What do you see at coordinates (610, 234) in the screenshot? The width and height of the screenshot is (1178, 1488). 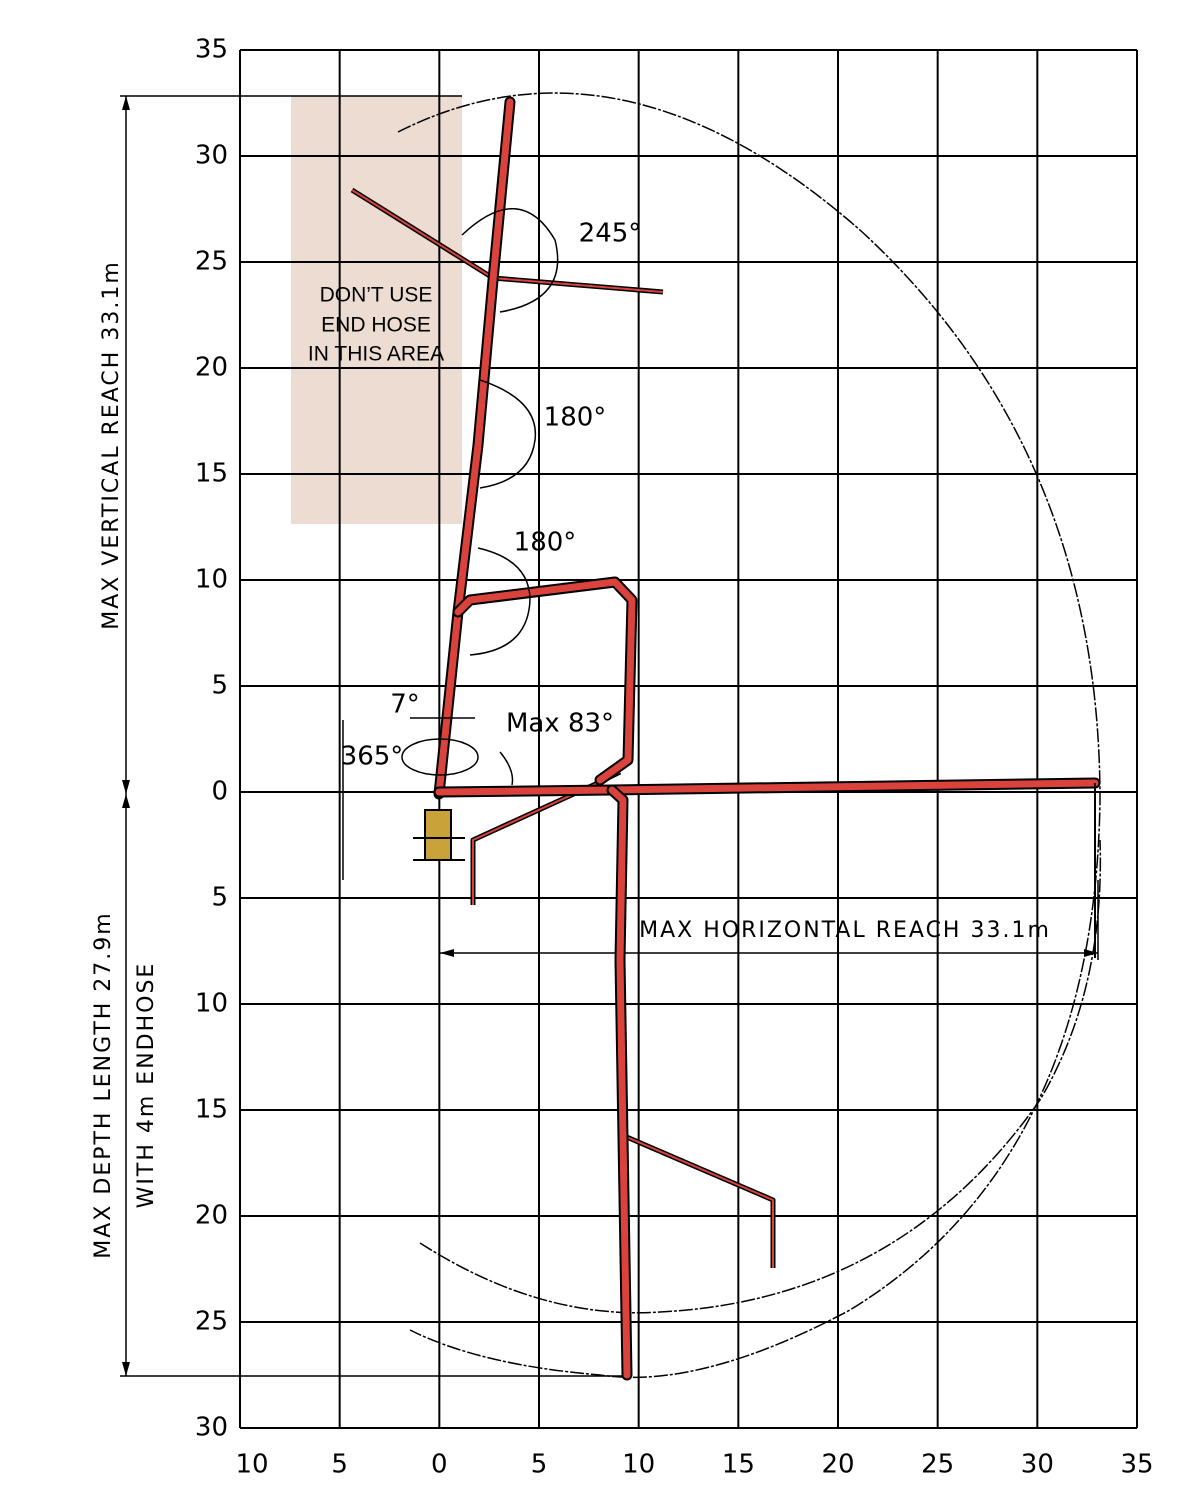 I see `angle-label: 245°` at bounding box center [610, 234].